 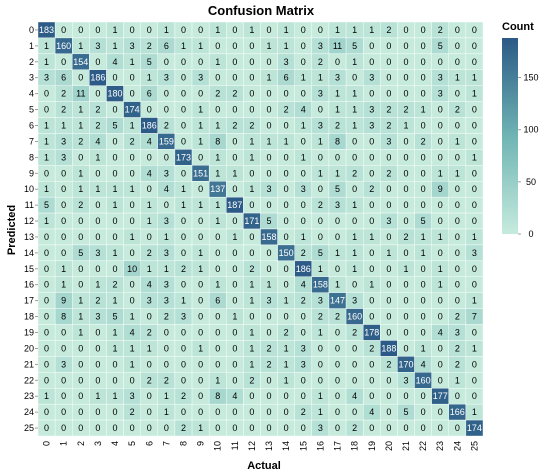 I want to click on y-tick-label: 24, so click(x=29, y=412).